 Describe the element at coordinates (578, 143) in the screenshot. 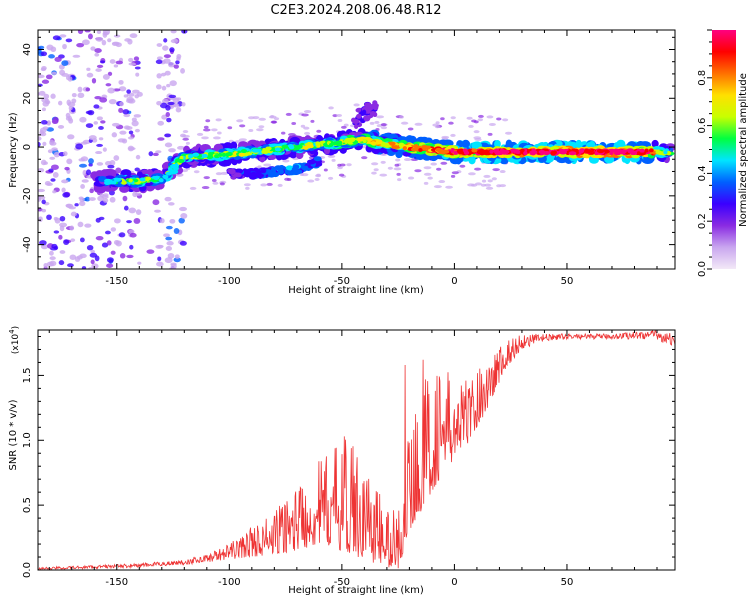

I see `ridge-halo` at that location.